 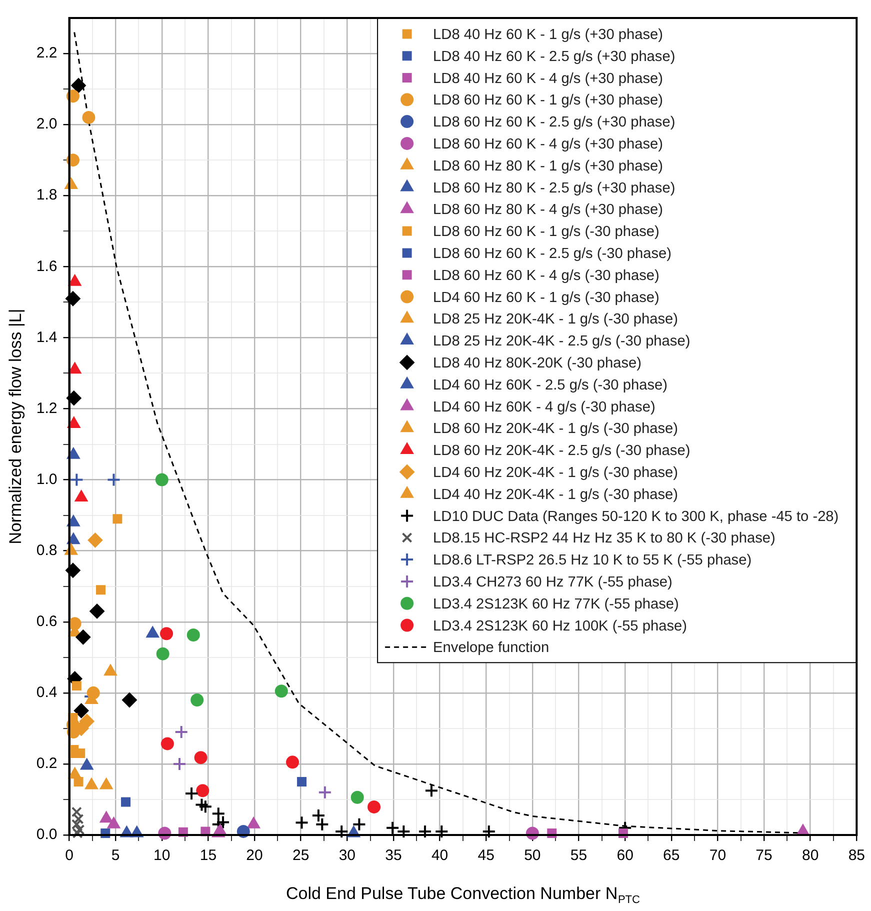 I want to click on x-tick-label: 55, so click(x=579, y=855).